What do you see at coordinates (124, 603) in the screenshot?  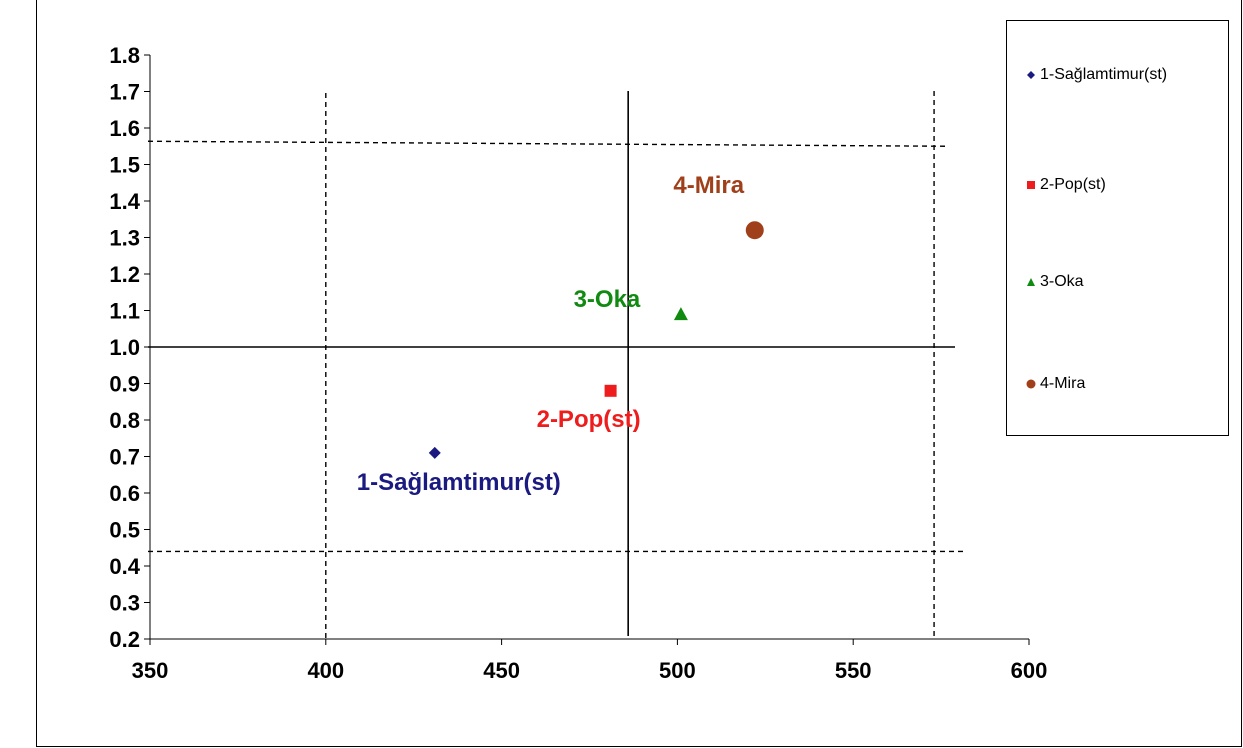 I see `y-tick-label: 0.3` at bounding box center [124, 603].